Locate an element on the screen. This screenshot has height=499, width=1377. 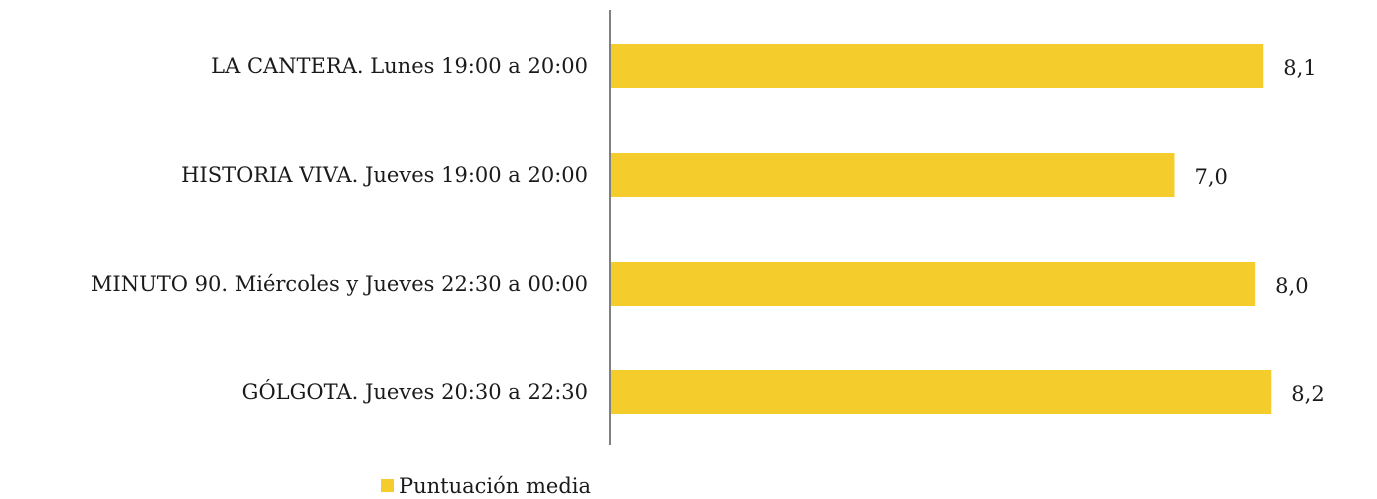
legend: Puntuación media is located at coordinates (486, 486).